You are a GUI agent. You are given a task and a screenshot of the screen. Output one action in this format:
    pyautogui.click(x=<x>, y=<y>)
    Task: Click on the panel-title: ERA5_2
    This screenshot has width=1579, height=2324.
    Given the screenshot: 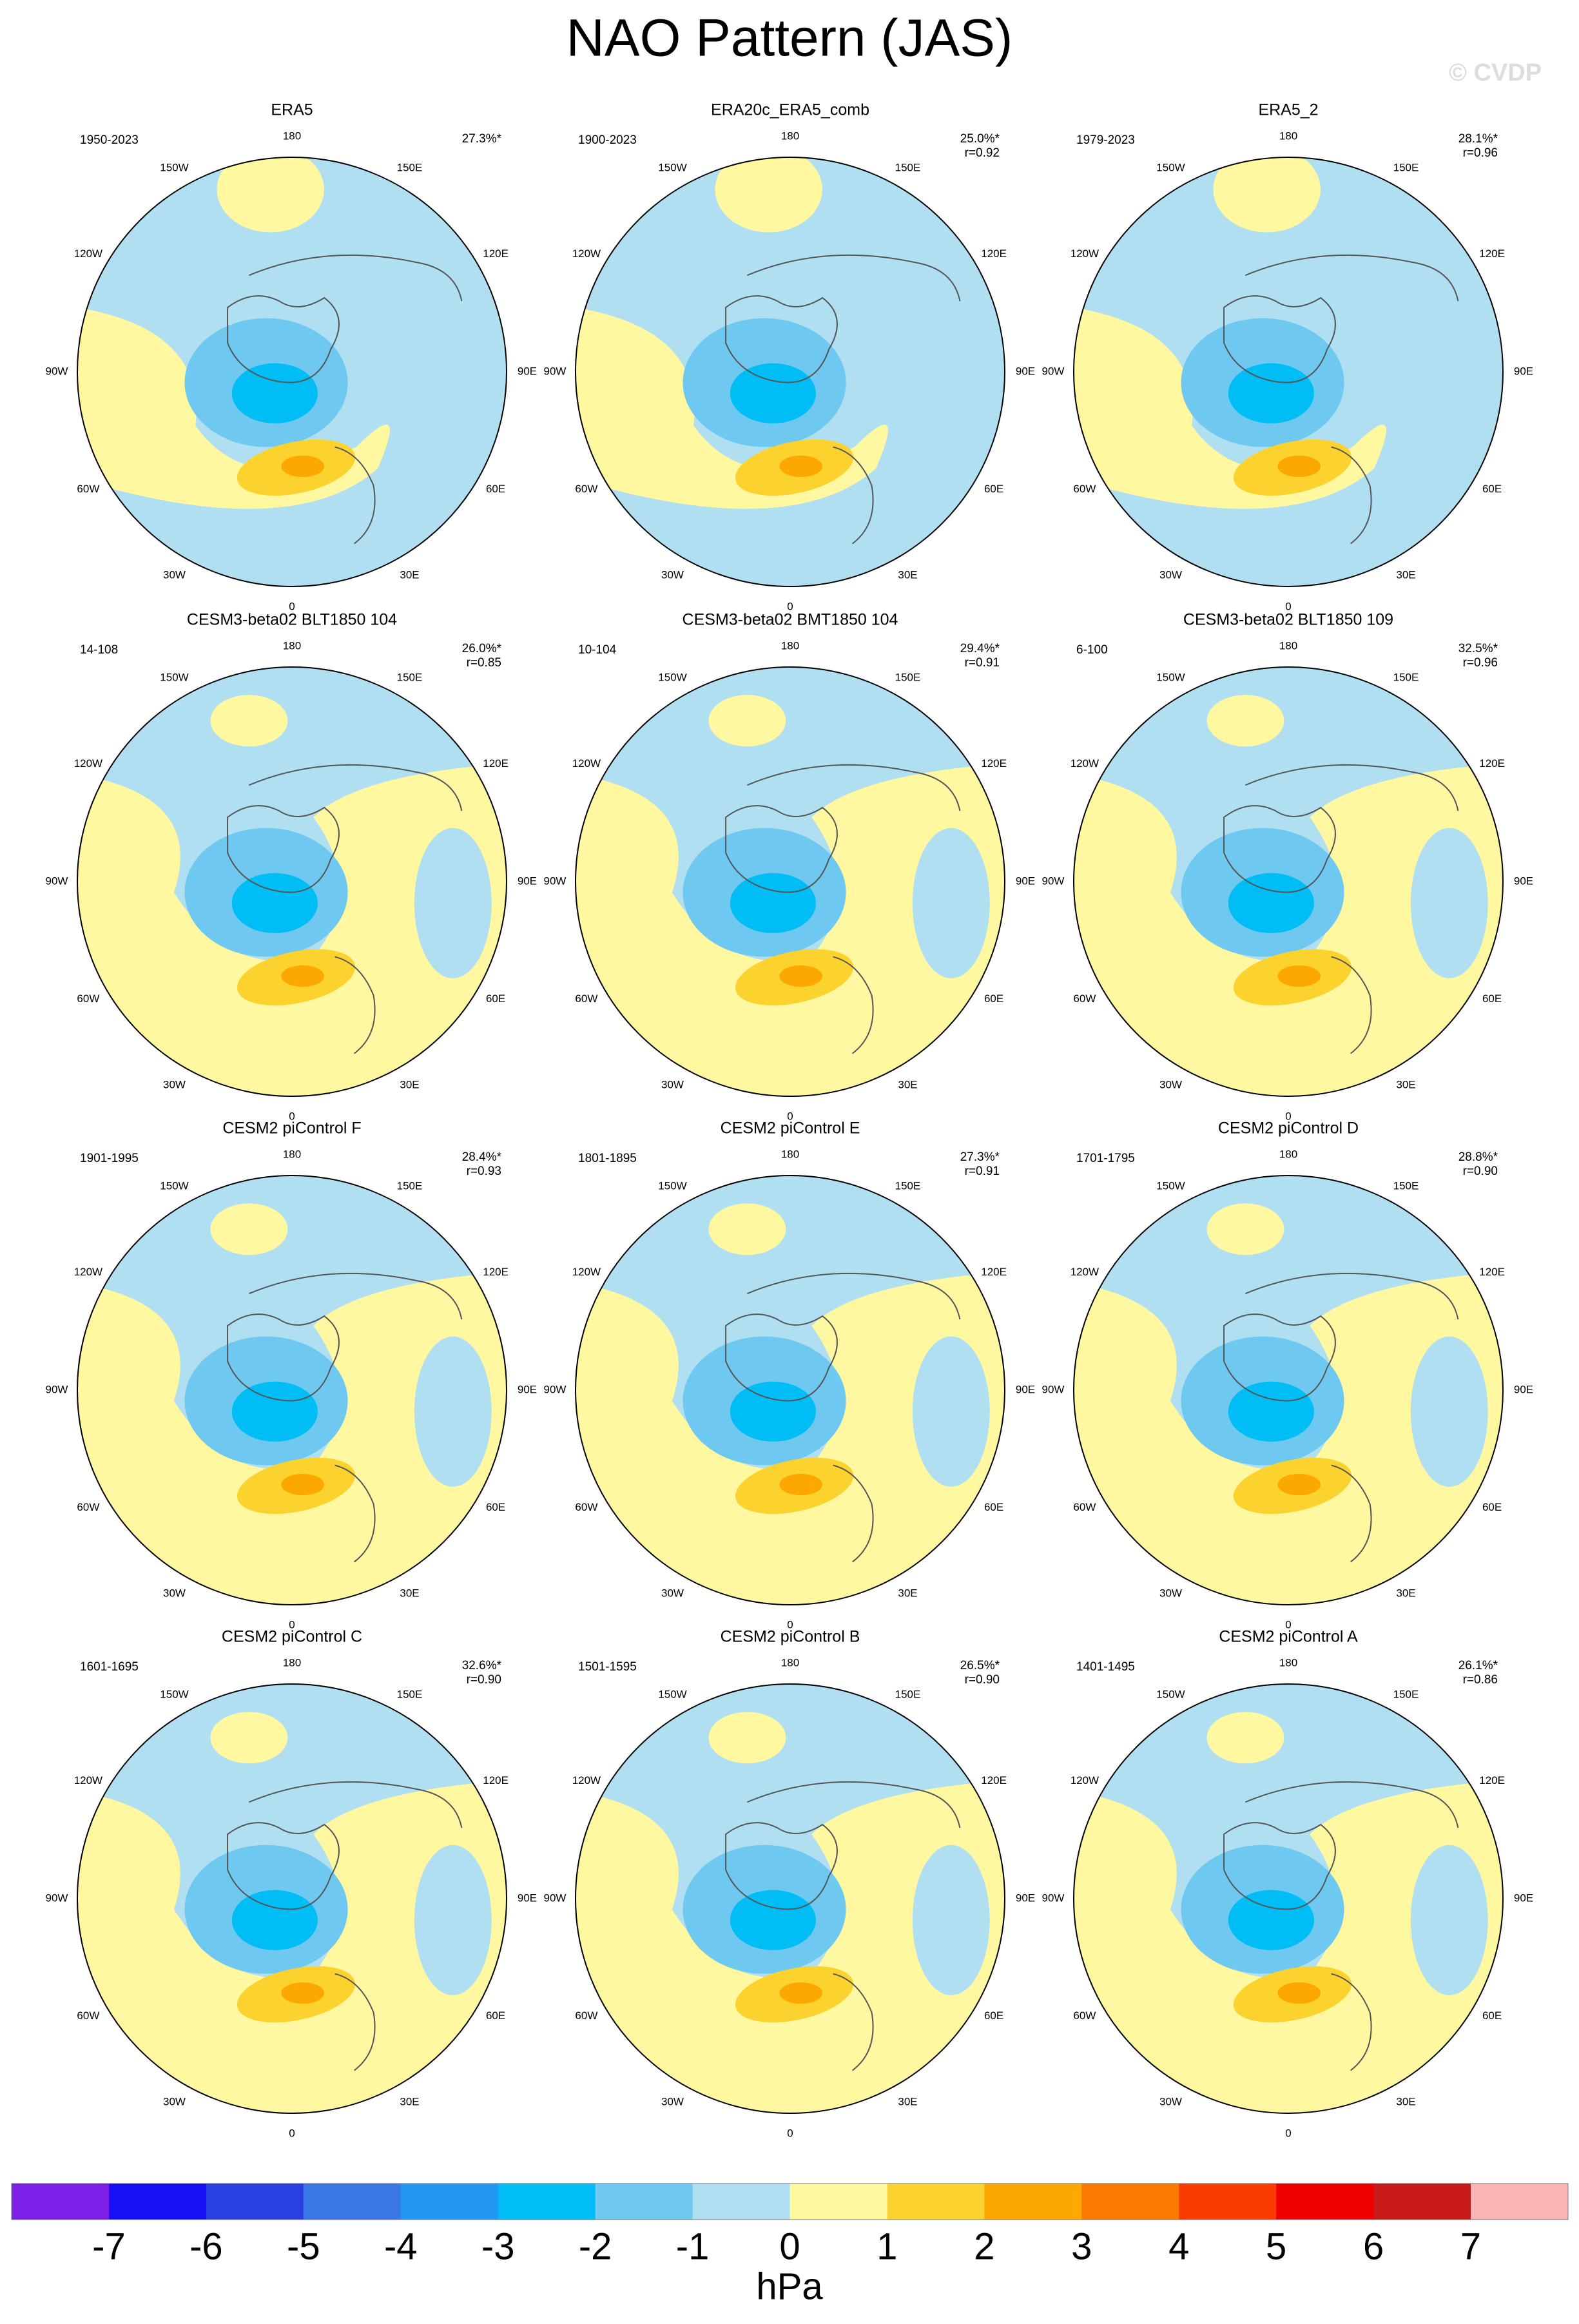 What is the action you would take?
    pyautogui.click(x=1288, y=110)
    